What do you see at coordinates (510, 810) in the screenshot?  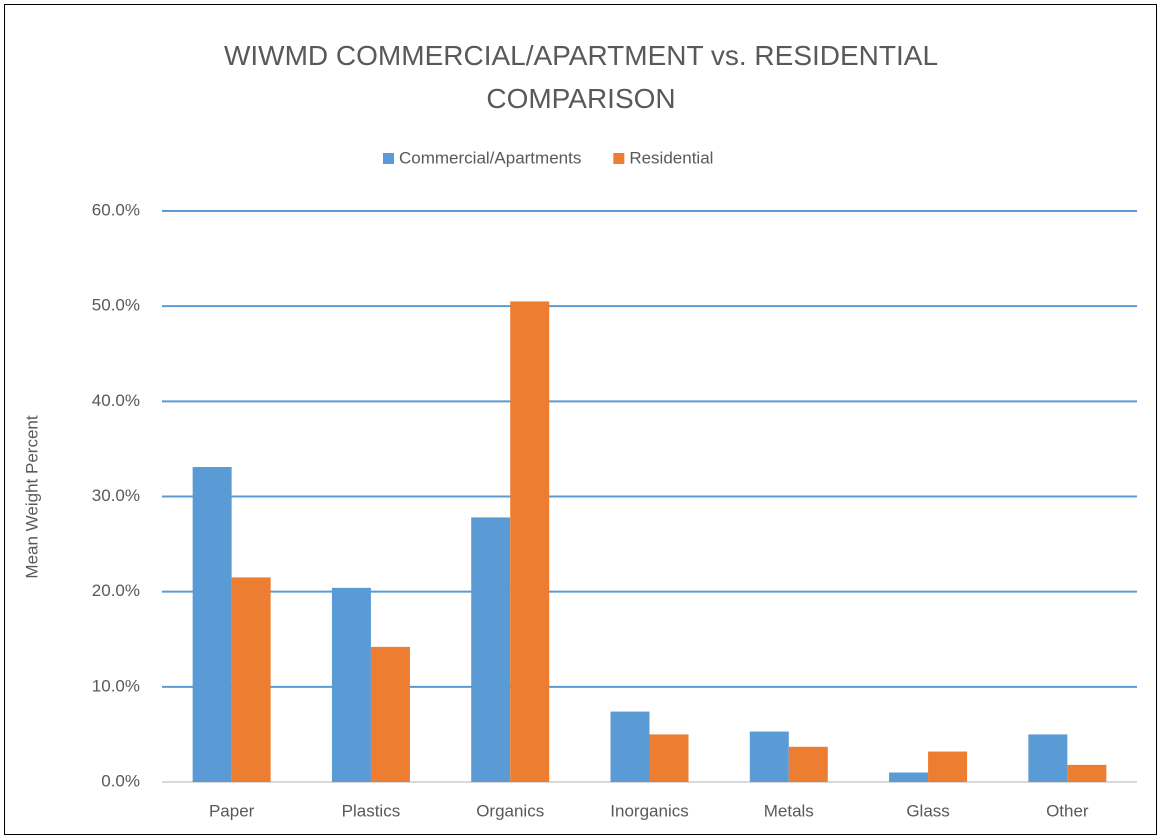 I see `x-tick-label: Organics` at bounding box center [510, 810].